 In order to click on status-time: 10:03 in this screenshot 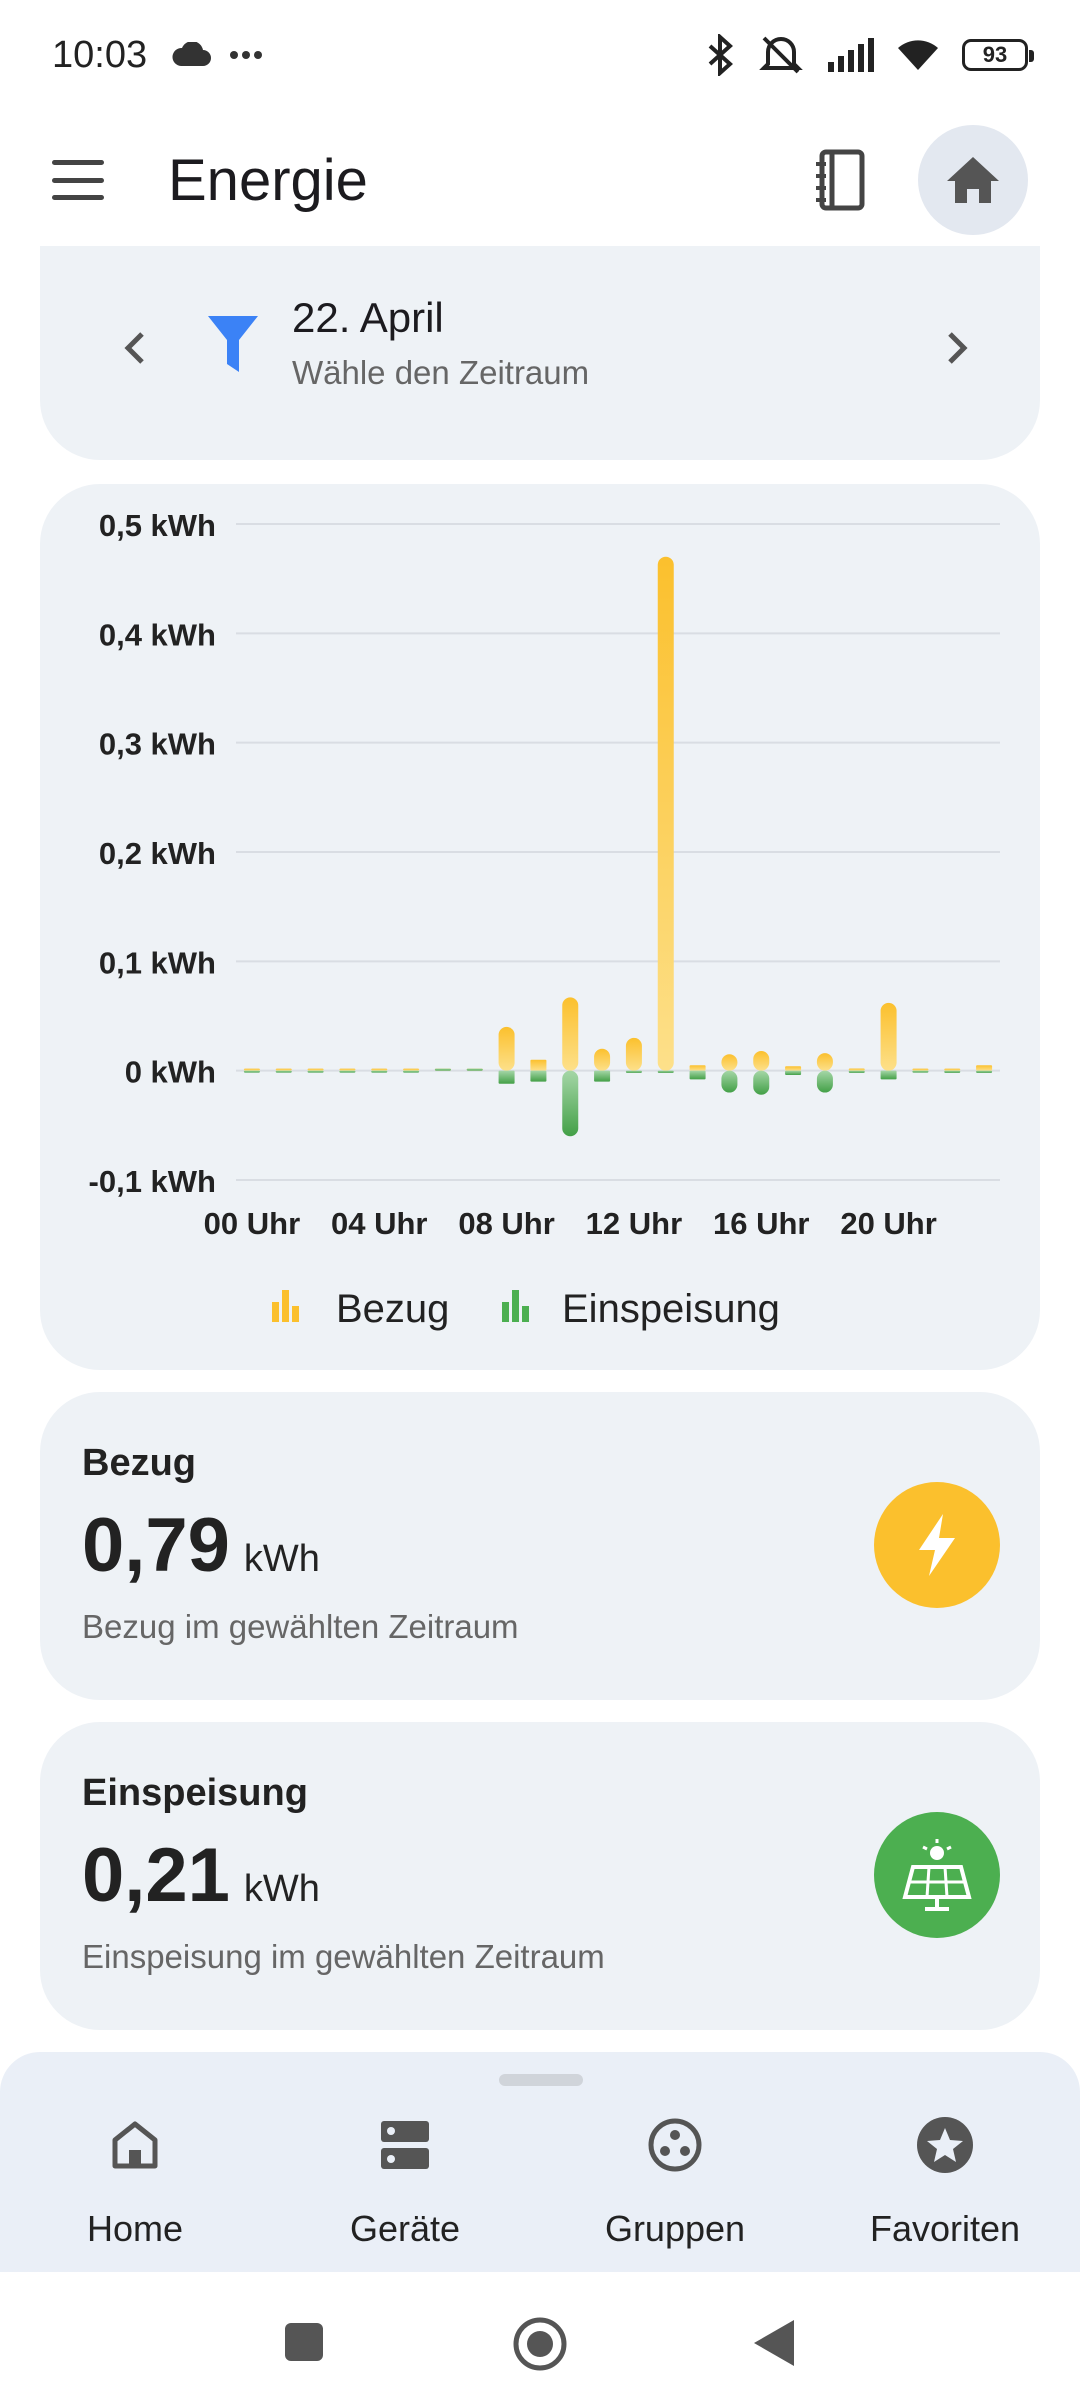, I will do `click(100, 54)`.